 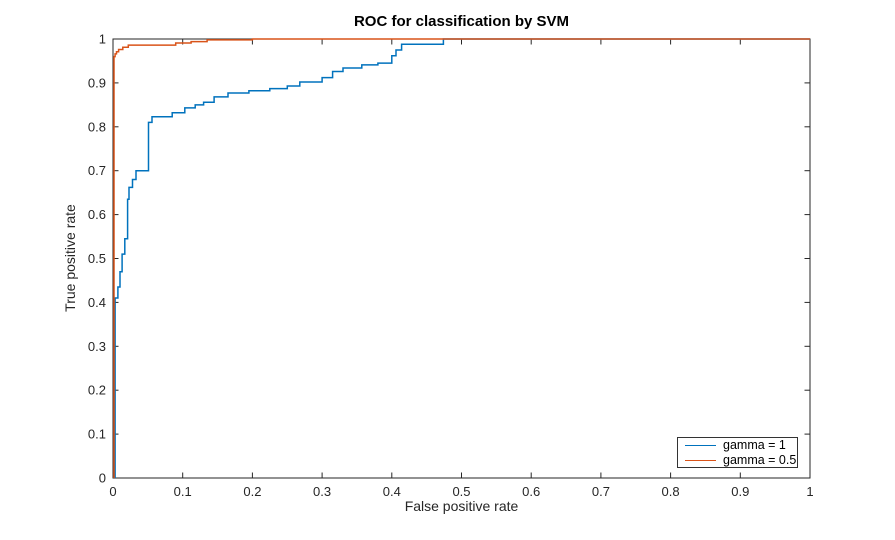 What do you see at coordinates (102, 478) in the screenshot?
I see `y-tick-label: 0` at bounding box center [102, 478].